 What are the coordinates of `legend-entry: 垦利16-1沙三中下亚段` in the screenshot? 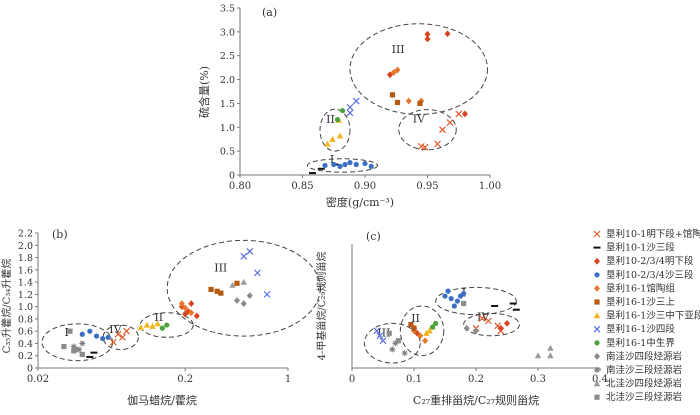 It's located at (653, 316).